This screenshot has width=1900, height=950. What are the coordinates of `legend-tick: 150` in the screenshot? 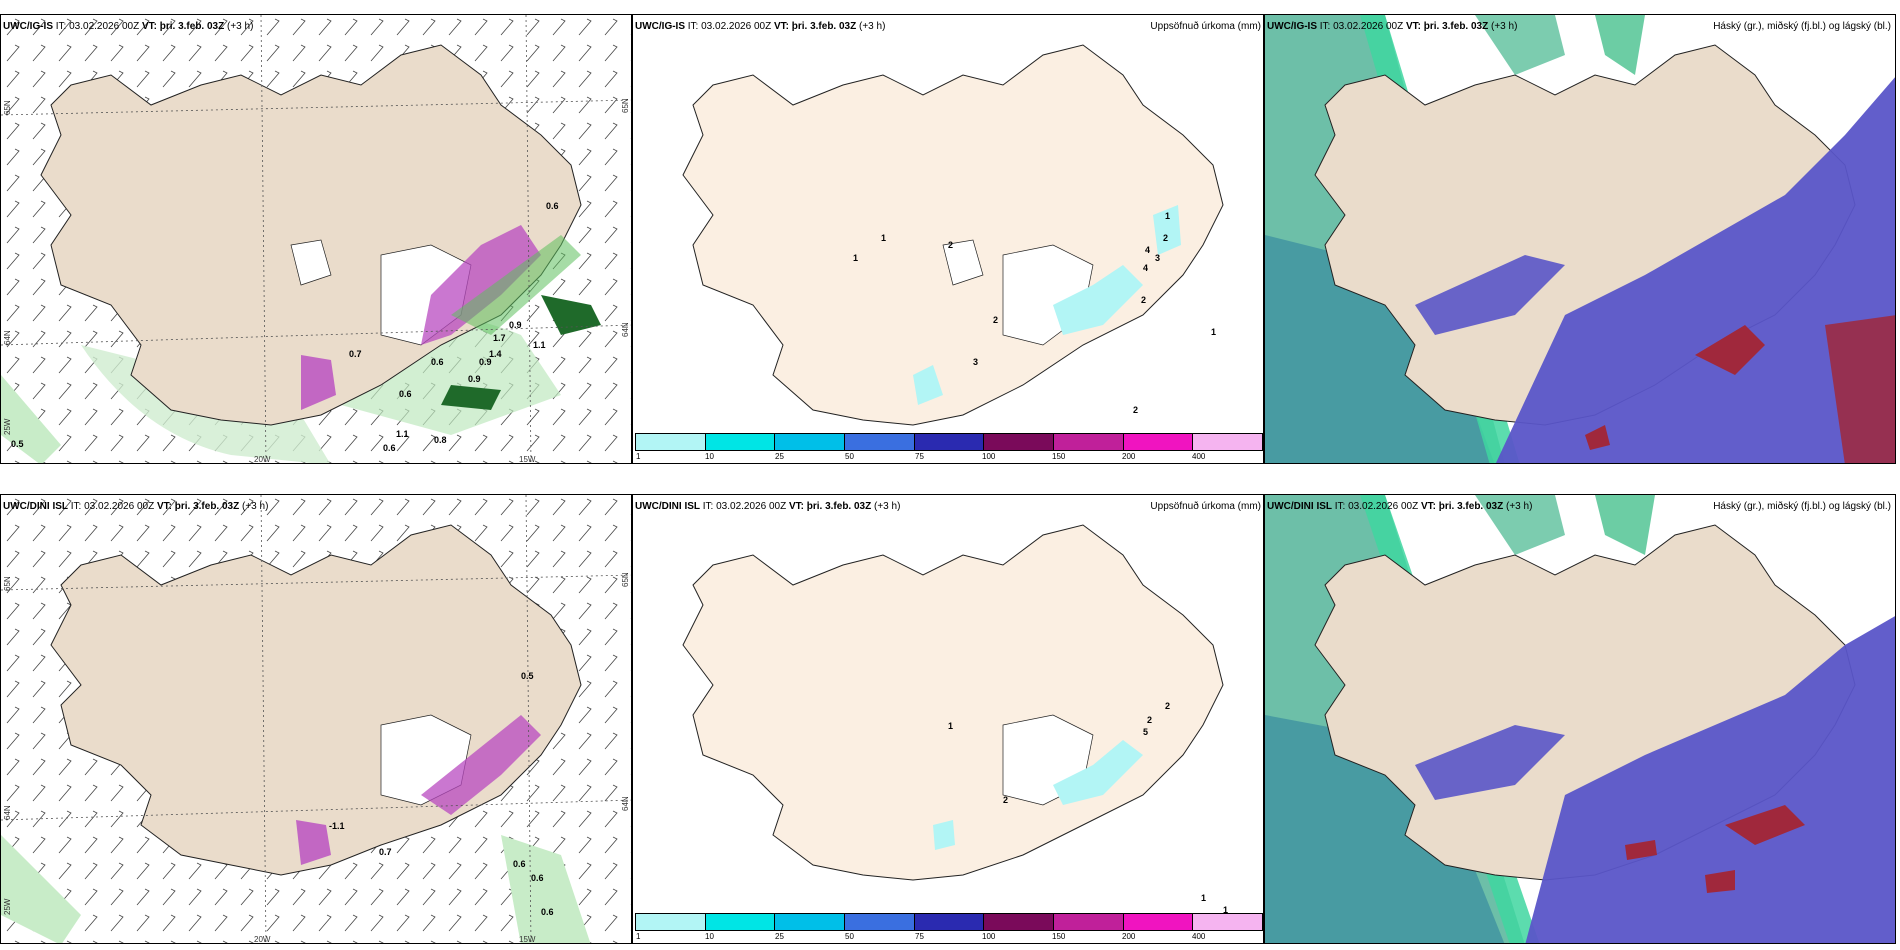 It's located at (1059, 936).